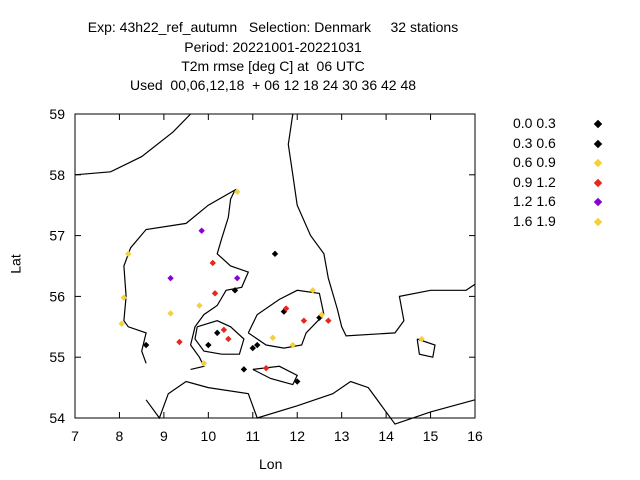 Image resolution: width=640 pixels, height=480 pixels. I want to click on x-tick-label: 8, so click(120, 436).